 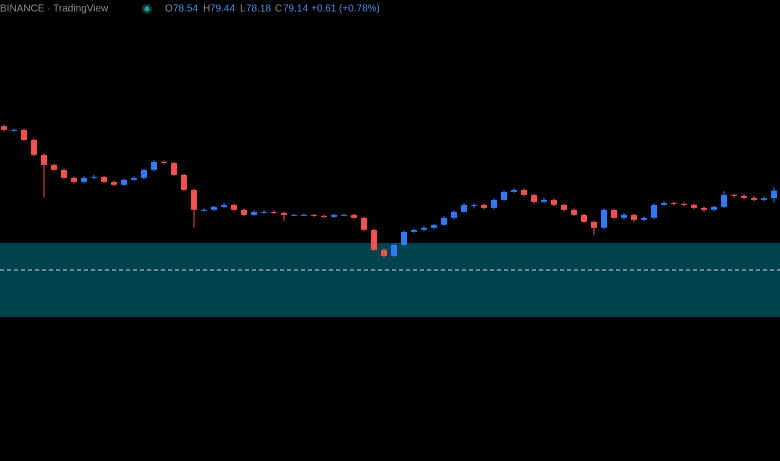 I want to click on ohlc-label: C, so click(x=278, y=9).